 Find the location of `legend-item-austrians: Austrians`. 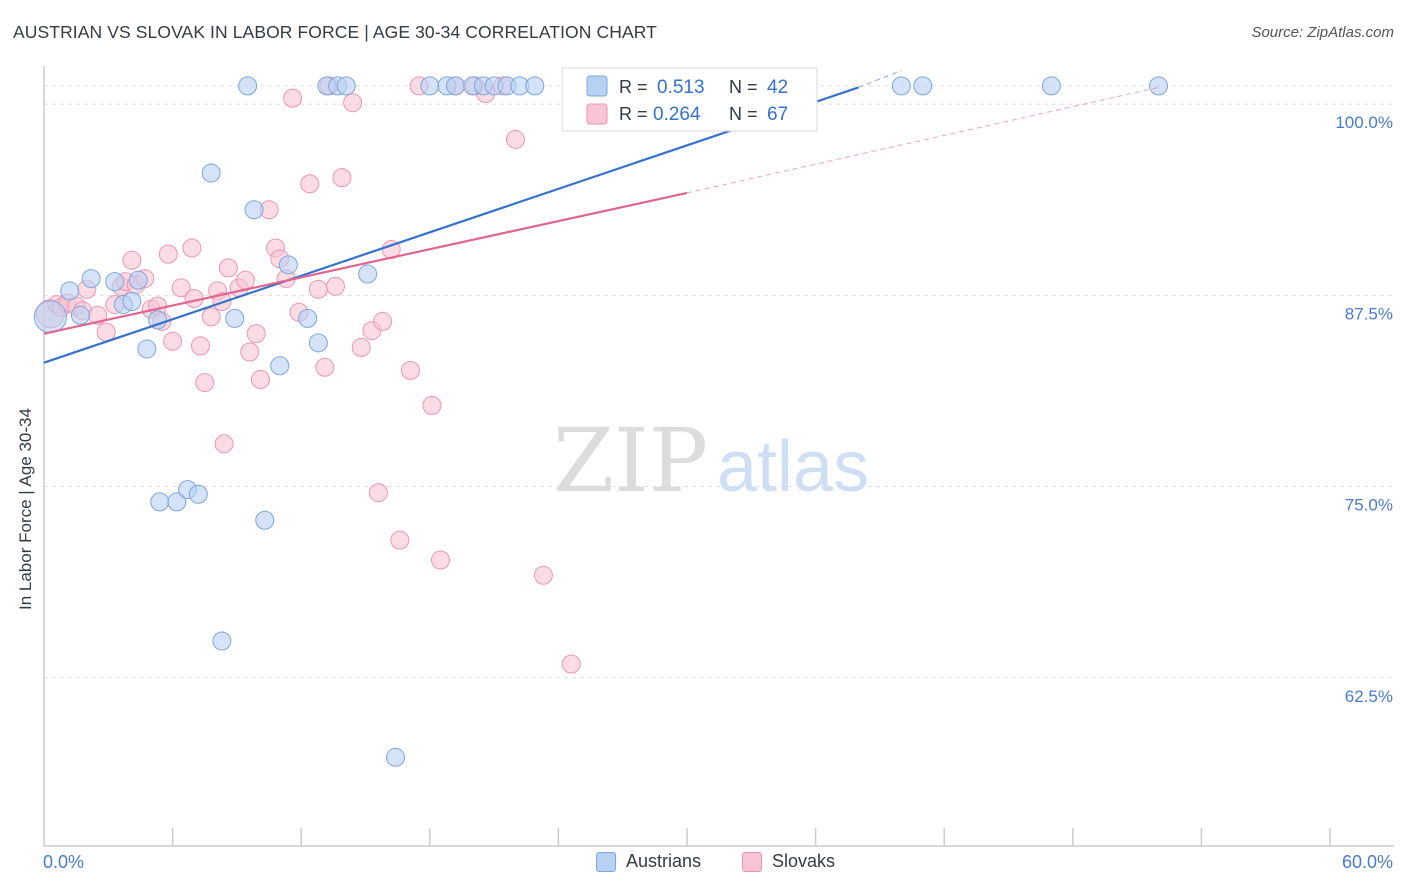

legend-item-austrians: Austrians is located at coordinates (648, 861).